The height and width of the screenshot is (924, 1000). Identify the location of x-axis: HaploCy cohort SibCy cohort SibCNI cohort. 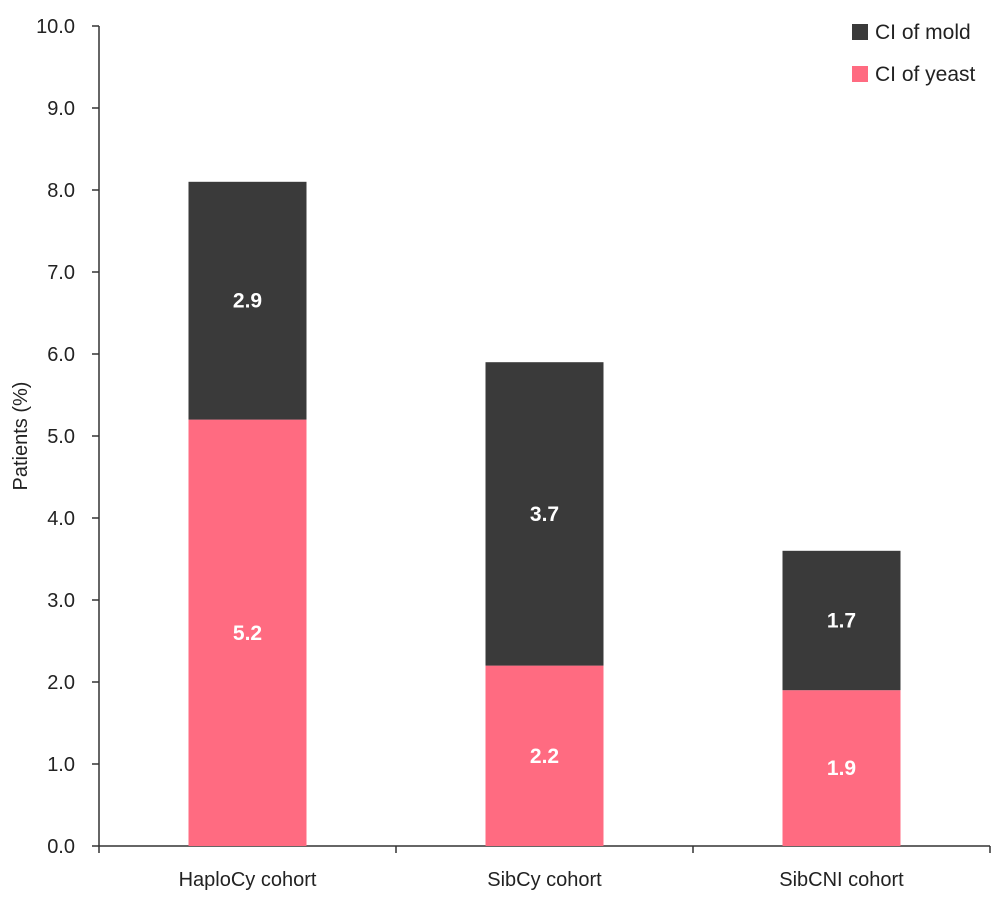
(544, 868).